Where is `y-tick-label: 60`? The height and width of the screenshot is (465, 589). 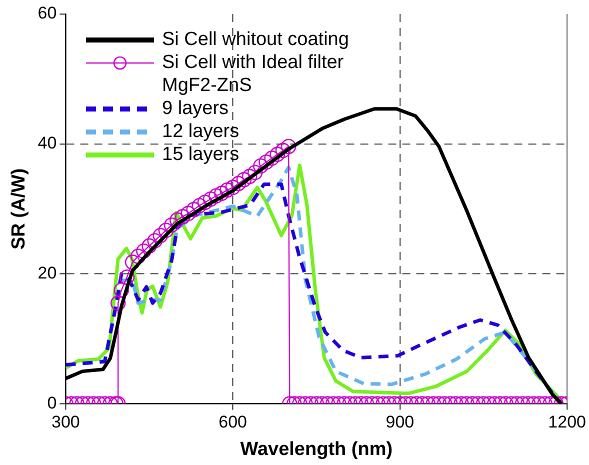
y-tick-label: 60 is located at coordinates (47, 13).